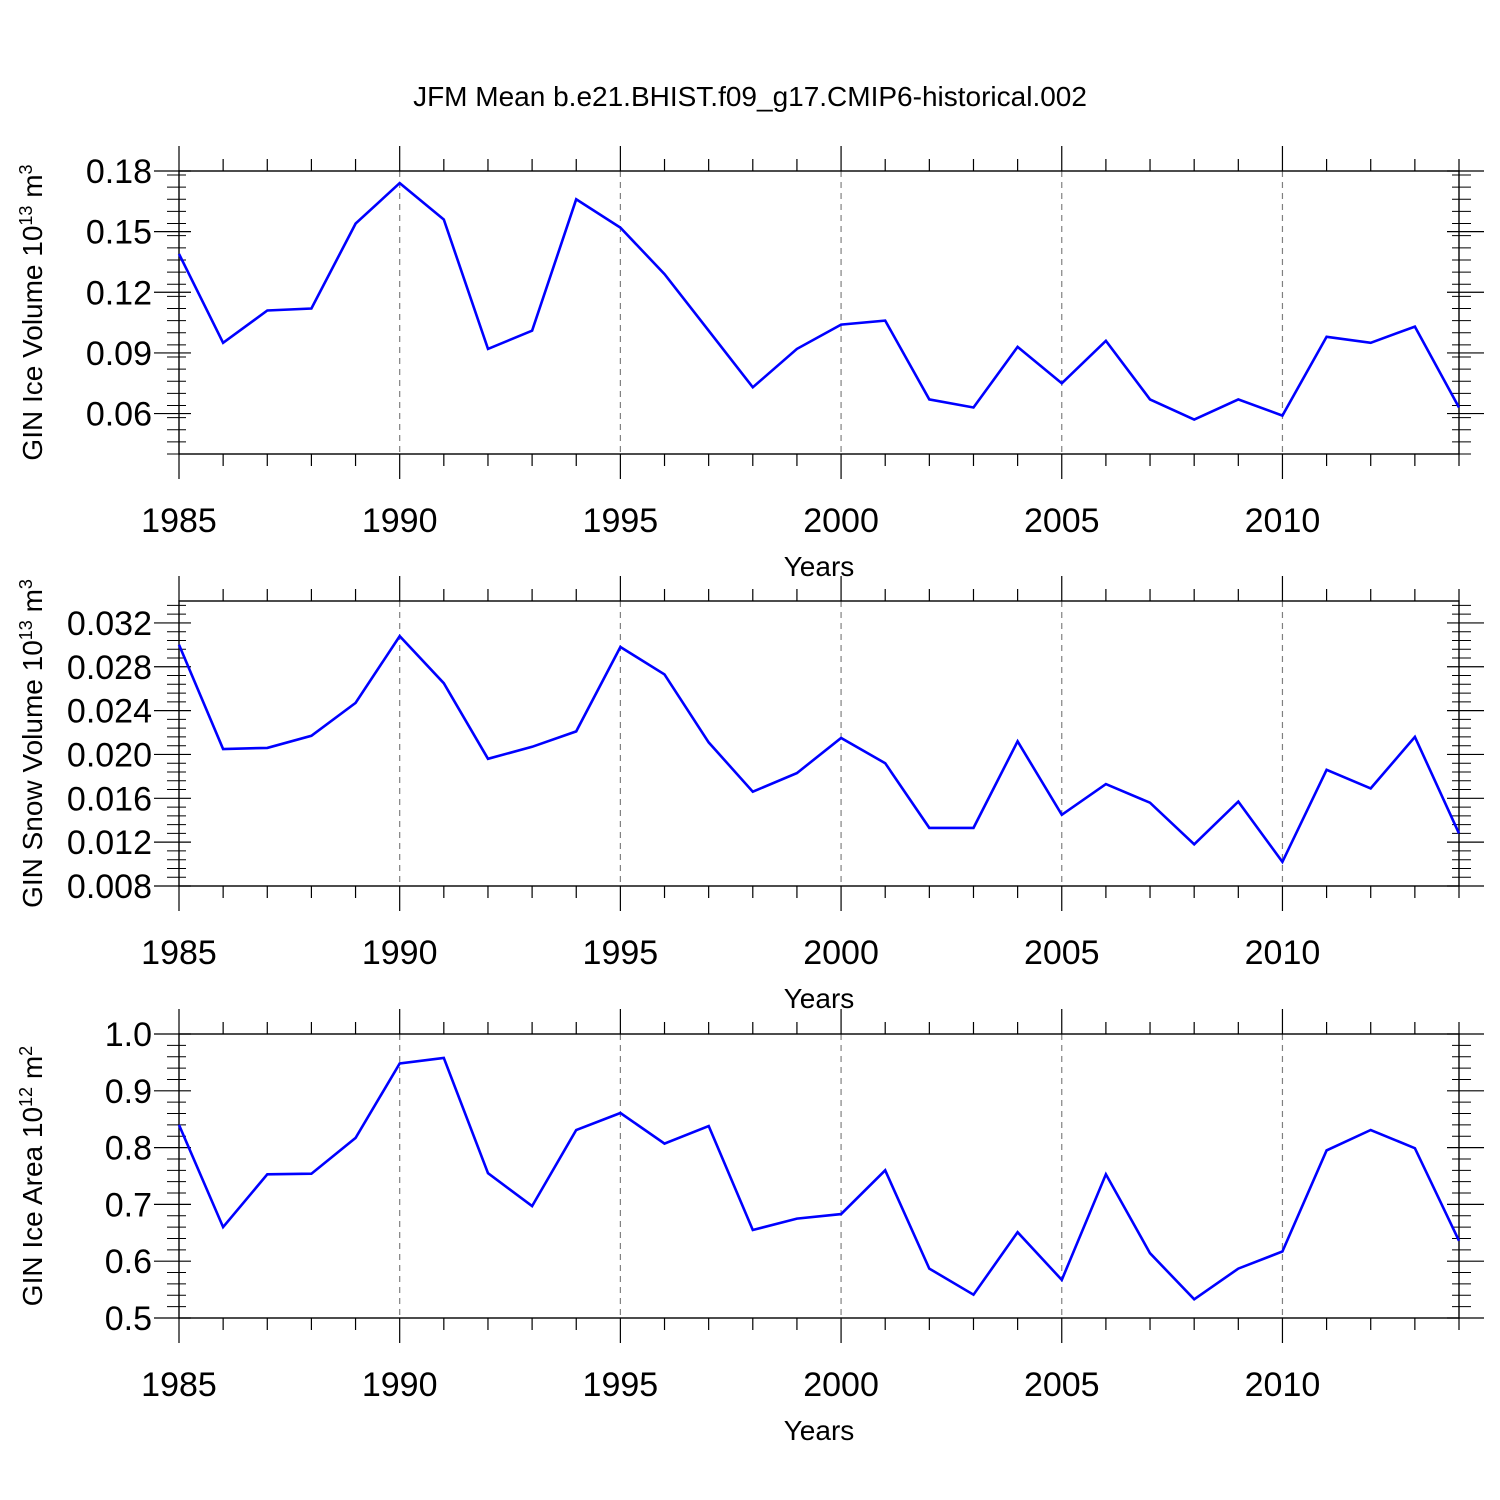  I want to click on y-axis-title-superscript: 2, so click(26, 1051).